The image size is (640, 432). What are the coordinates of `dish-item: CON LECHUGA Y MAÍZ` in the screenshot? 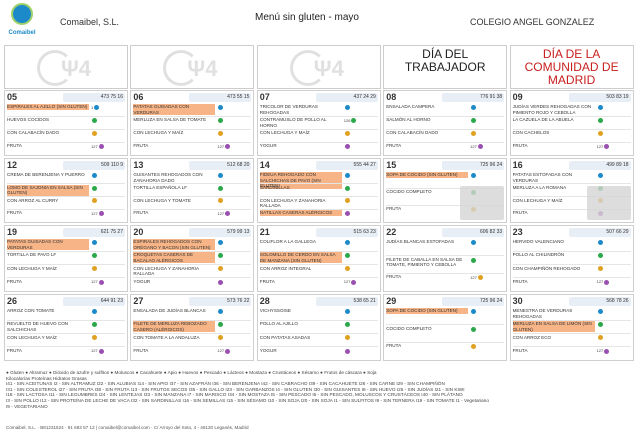 It's located at (284, 132).